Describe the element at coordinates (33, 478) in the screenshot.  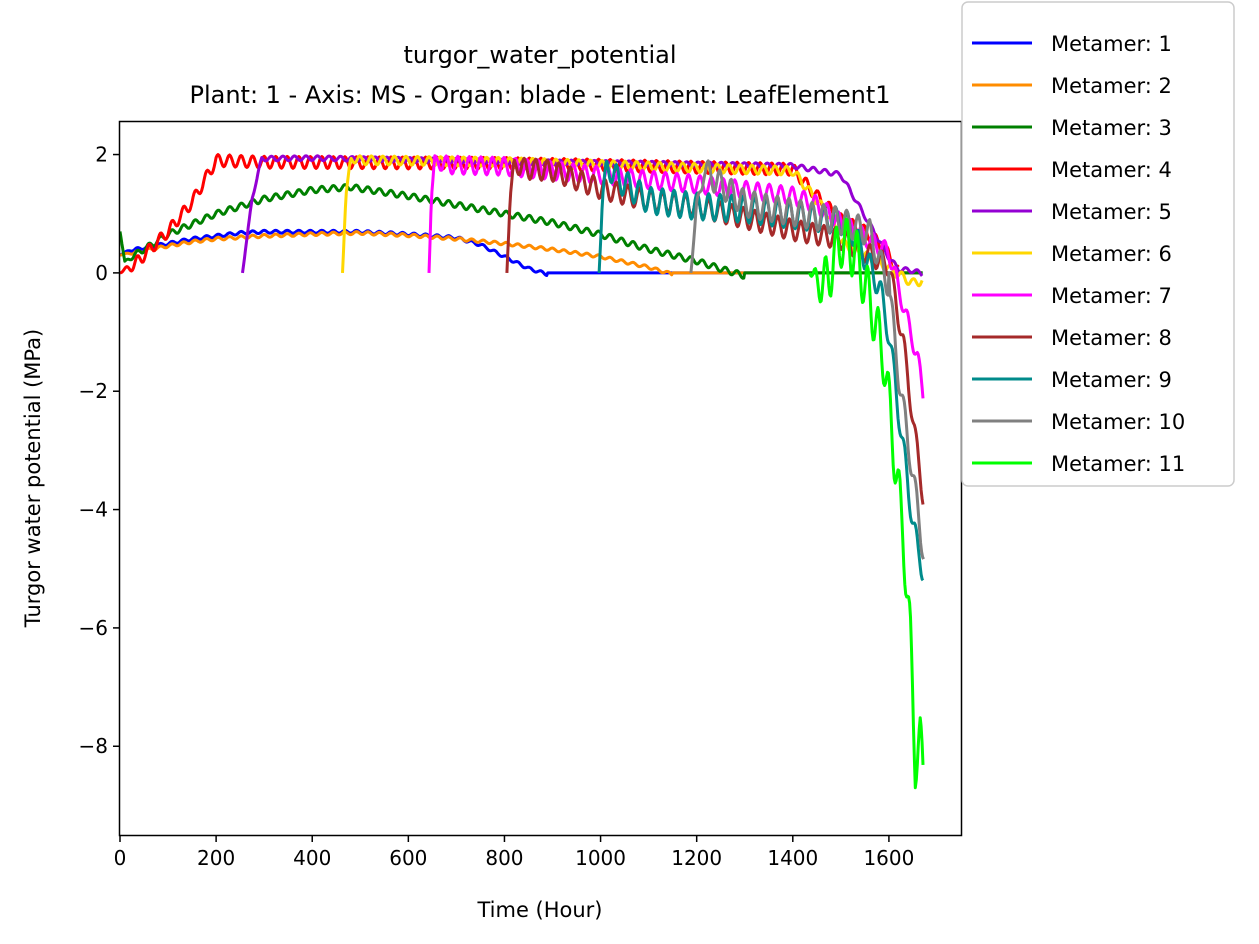
I see `y-axis-label: Turgor water potential (MPa)` at that location.